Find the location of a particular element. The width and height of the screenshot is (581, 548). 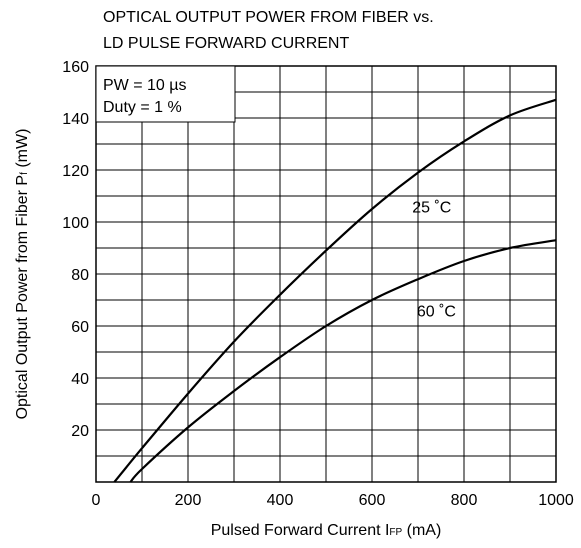

curve-label-60c: 60 ˚C is located at coordinates (436, 311).